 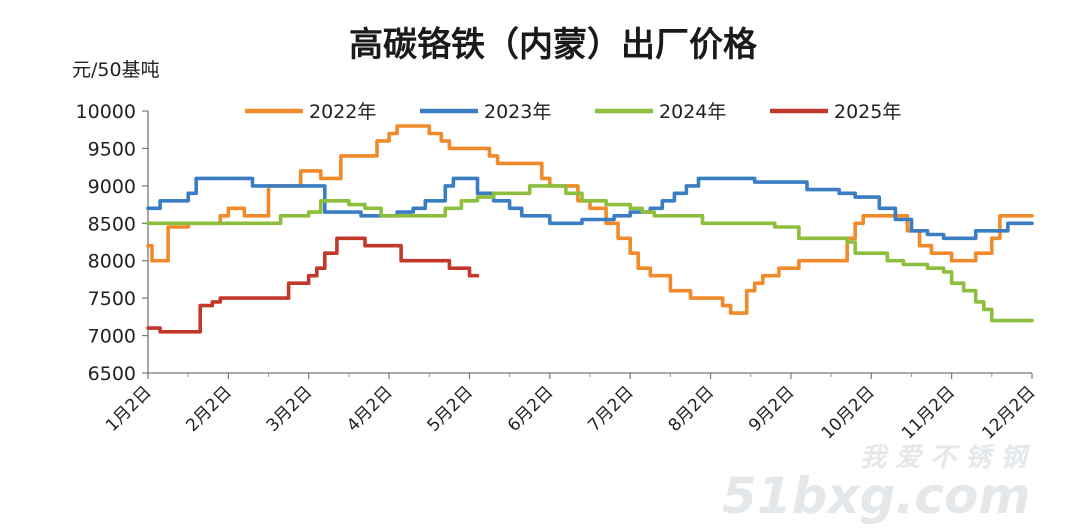 What do you see at coordinates (289, 408) in the screenshot?
I see `x-tick-label: 3月2日` at bounding box center [289, 408].